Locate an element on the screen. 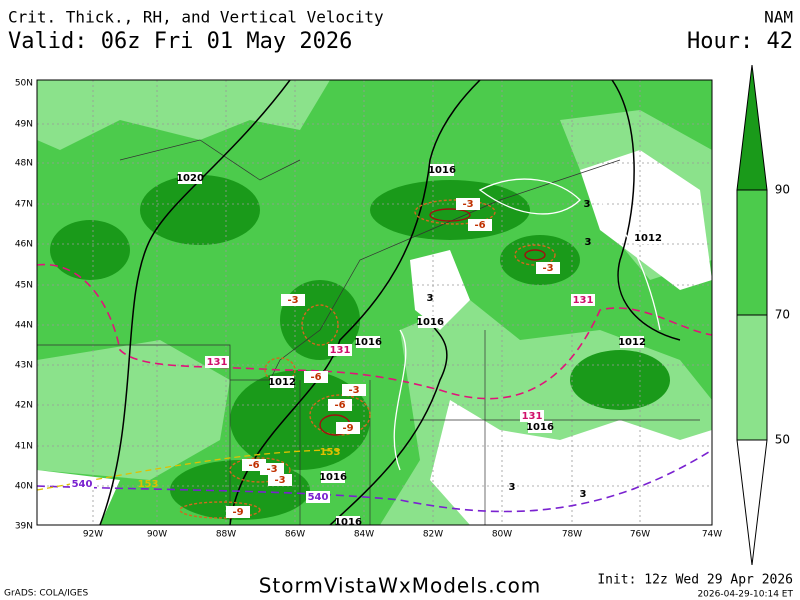  colorbar-labels: 90 70 50 is located at coordinates (782, 315).